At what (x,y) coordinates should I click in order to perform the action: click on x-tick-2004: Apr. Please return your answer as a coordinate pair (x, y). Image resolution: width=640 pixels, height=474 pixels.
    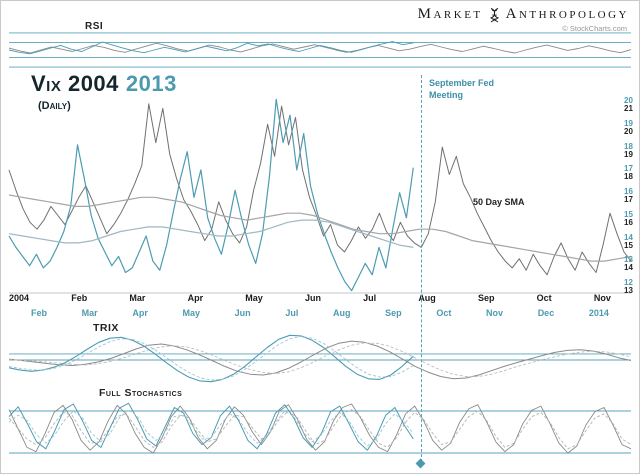
    Looking at the image, I should click on (195, 298).